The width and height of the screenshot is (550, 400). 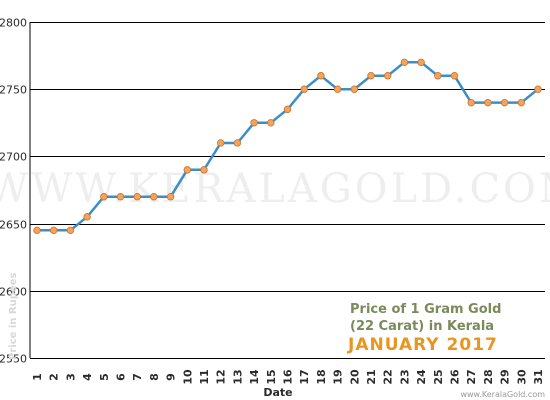 What do you see at coordinates (275, 189) in the screenshot?
I see `watermark: WWW.KERALAGOLD.COM` at bounding box center [275, 189].